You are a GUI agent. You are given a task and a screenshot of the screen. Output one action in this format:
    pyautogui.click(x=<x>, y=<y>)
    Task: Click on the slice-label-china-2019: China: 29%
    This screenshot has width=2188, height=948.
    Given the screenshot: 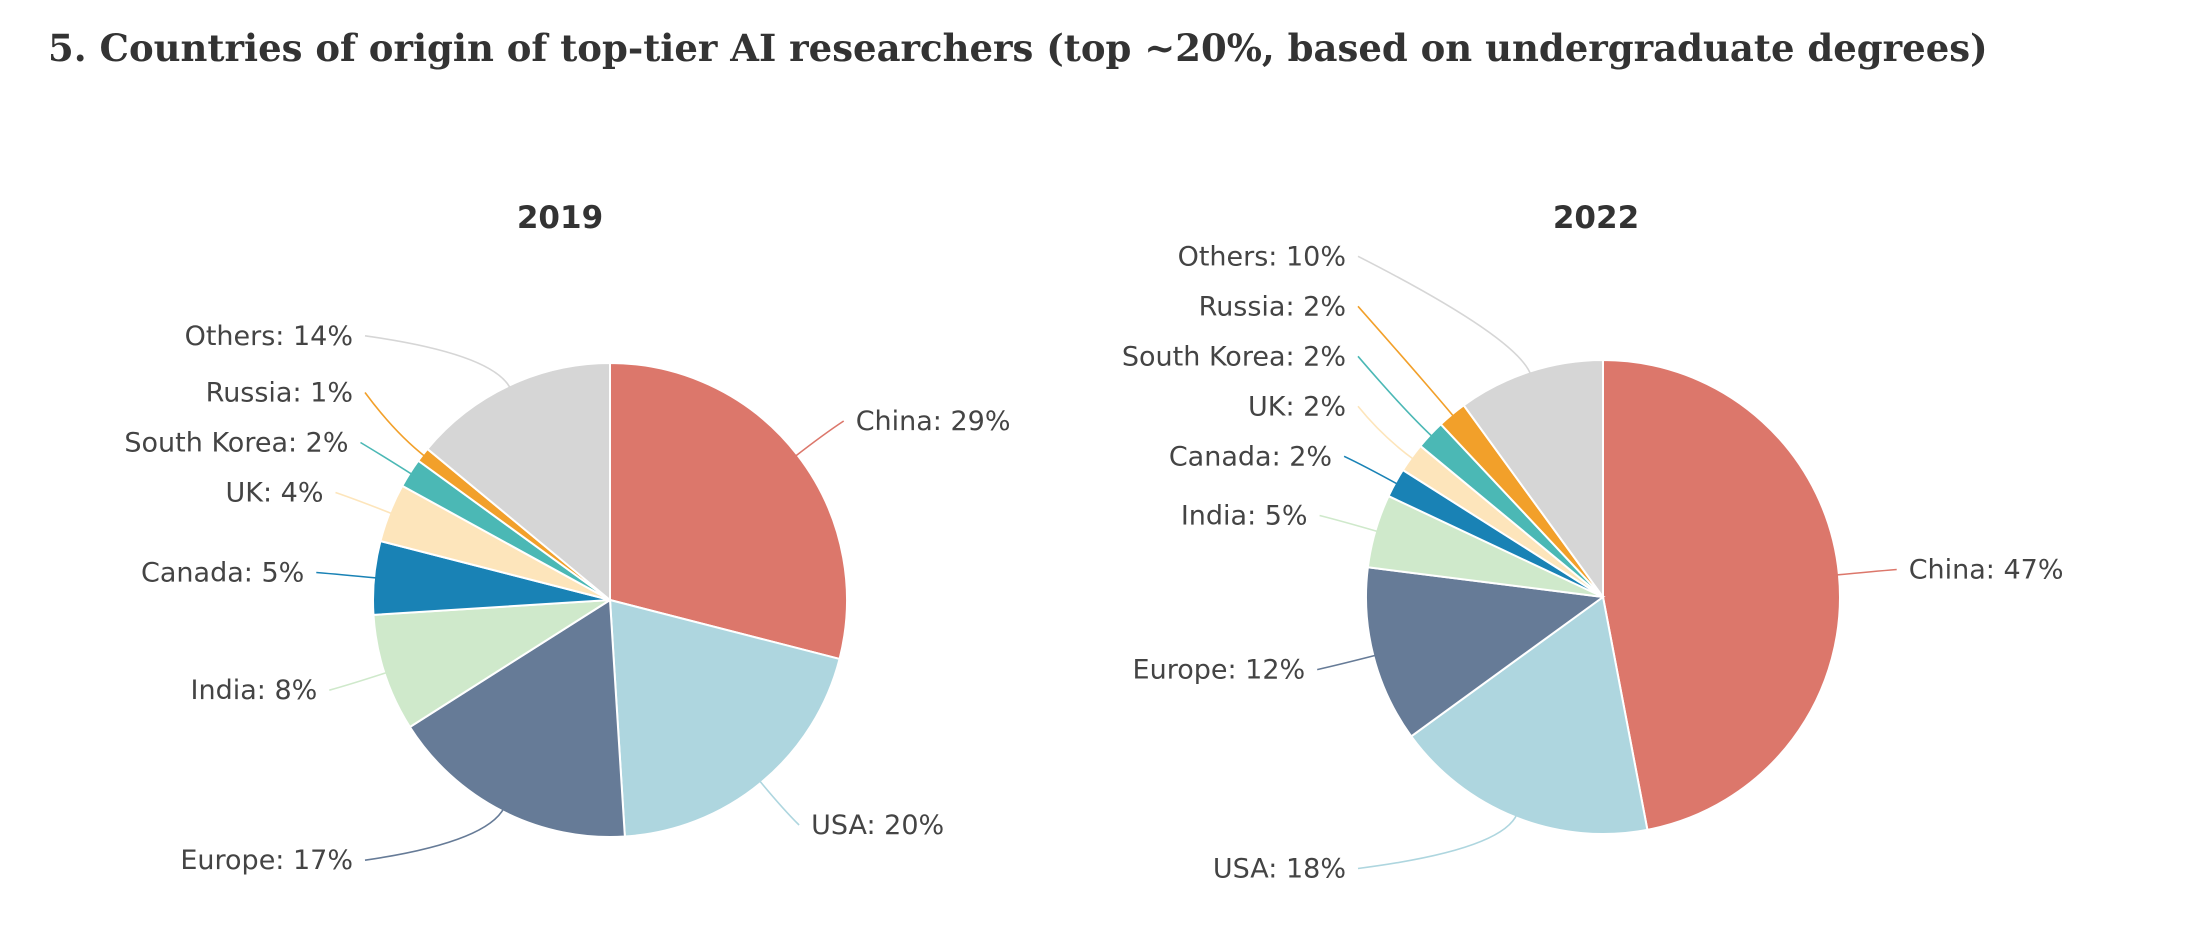 What is the action you would take?
    pyautogui.click(x=933, y=421)
    